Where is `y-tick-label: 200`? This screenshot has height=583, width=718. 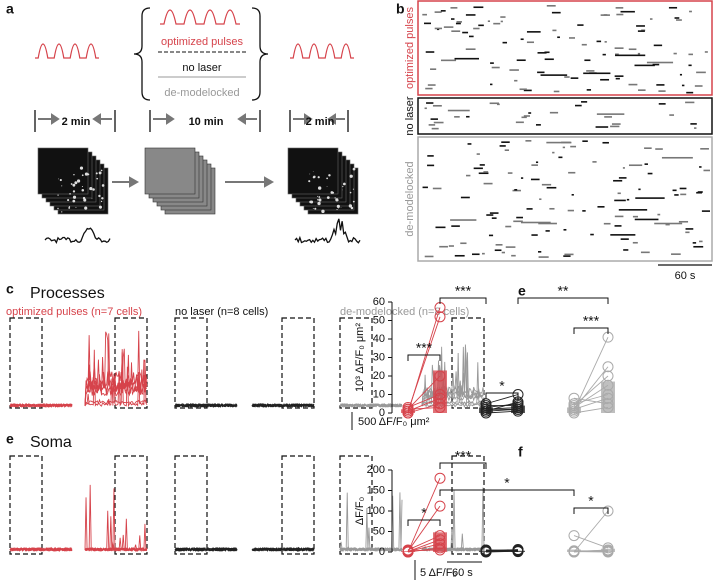 y-tick-label: 200 is located at coordinates (376, 470).